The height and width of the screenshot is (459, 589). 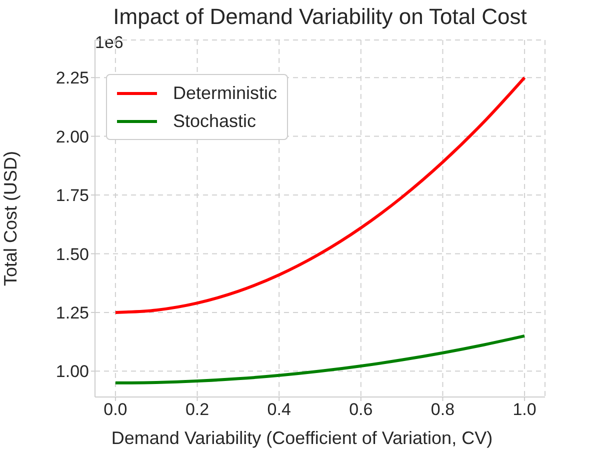 I want to click on y-tick-label: 1.75, so click(x=72, y=196).